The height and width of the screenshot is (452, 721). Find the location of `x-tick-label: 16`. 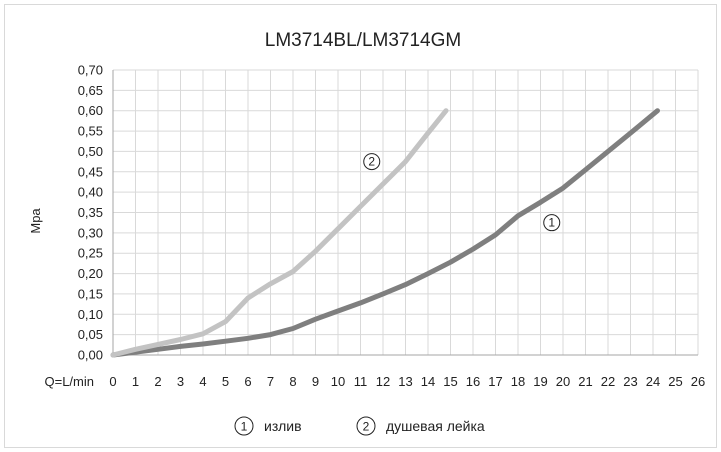

x-tick-label: 16 is located at coordinates (473, 381).